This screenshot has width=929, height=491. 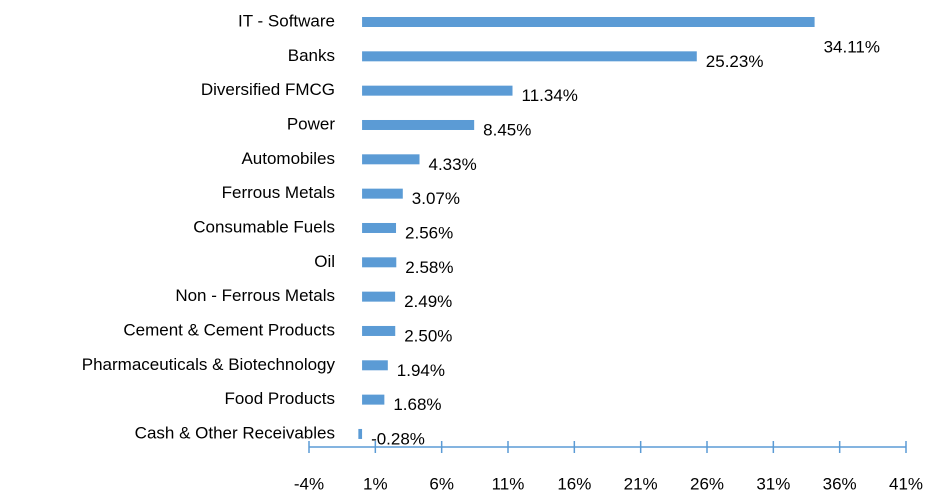 I want to click on x-tick-label: 31%, so click(x=773, y=482).